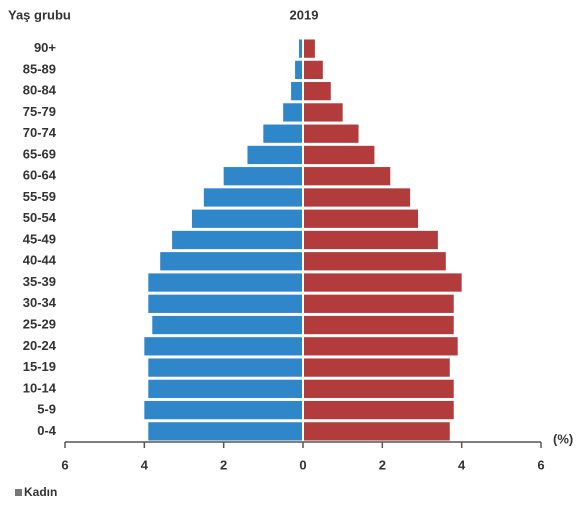 The image size is (582, 508). Describe the element at coordinates (39, 14) in the screenshot. I see `y-axis-label: Yaş grubu` at that location.